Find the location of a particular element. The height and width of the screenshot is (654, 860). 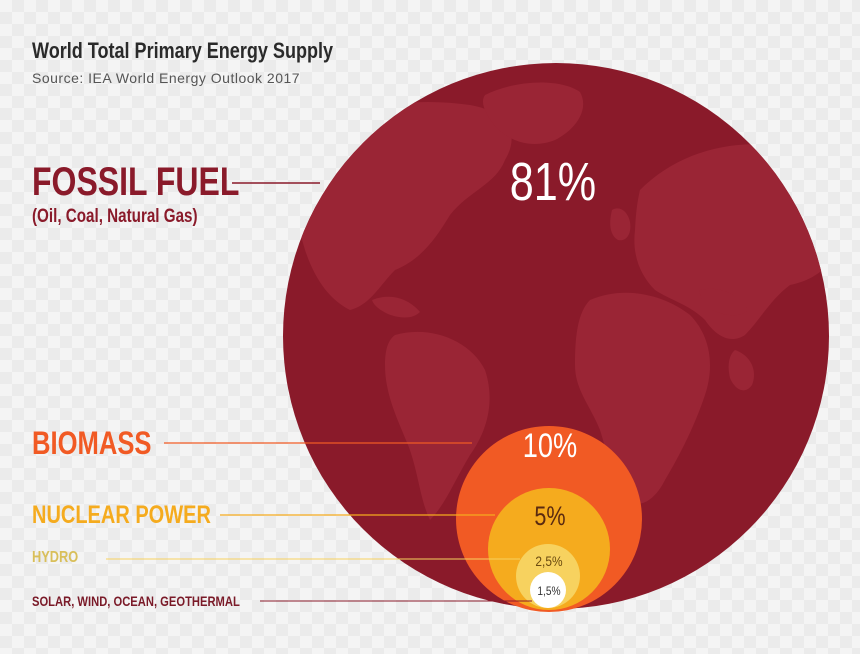

renewables-circle is located at coordinates (548, 590).